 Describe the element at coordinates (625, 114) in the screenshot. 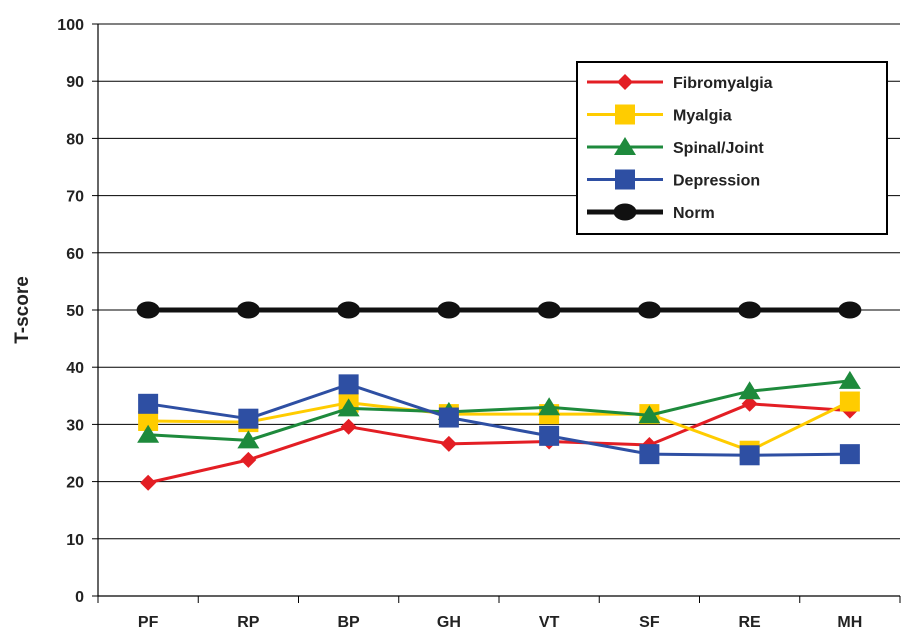

I see `legend-swatch-marker-myalgia` at that location.